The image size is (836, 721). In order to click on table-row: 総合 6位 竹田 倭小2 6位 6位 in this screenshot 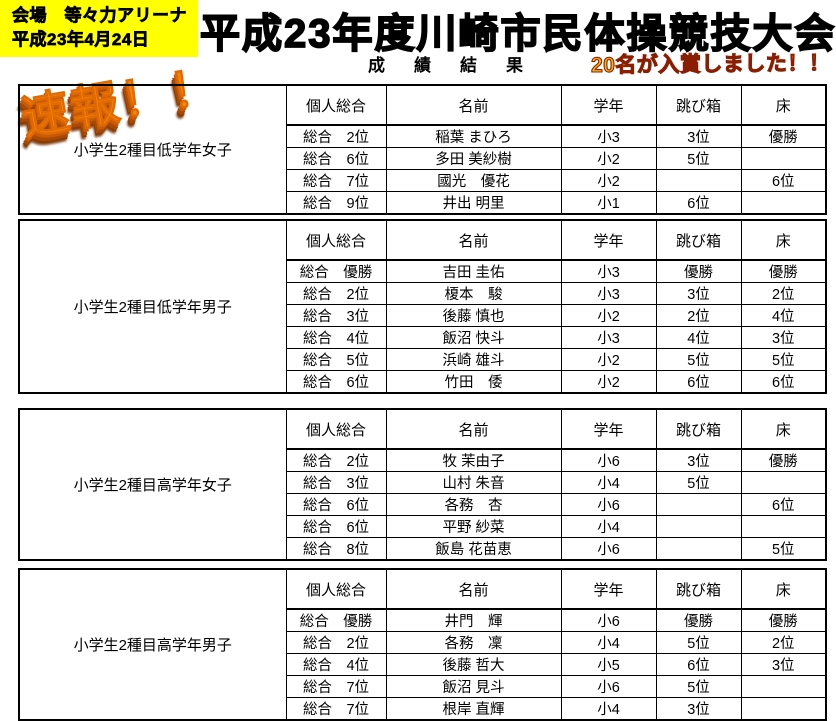, I will do `click(423, 382)`.